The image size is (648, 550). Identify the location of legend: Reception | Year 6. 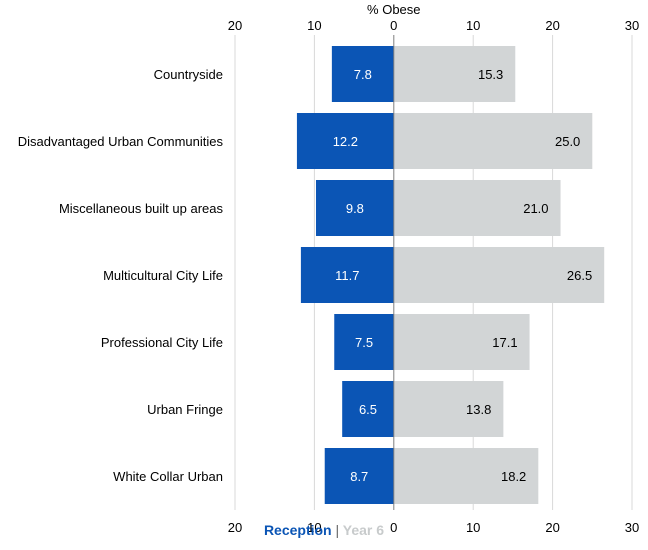
(324, 530).